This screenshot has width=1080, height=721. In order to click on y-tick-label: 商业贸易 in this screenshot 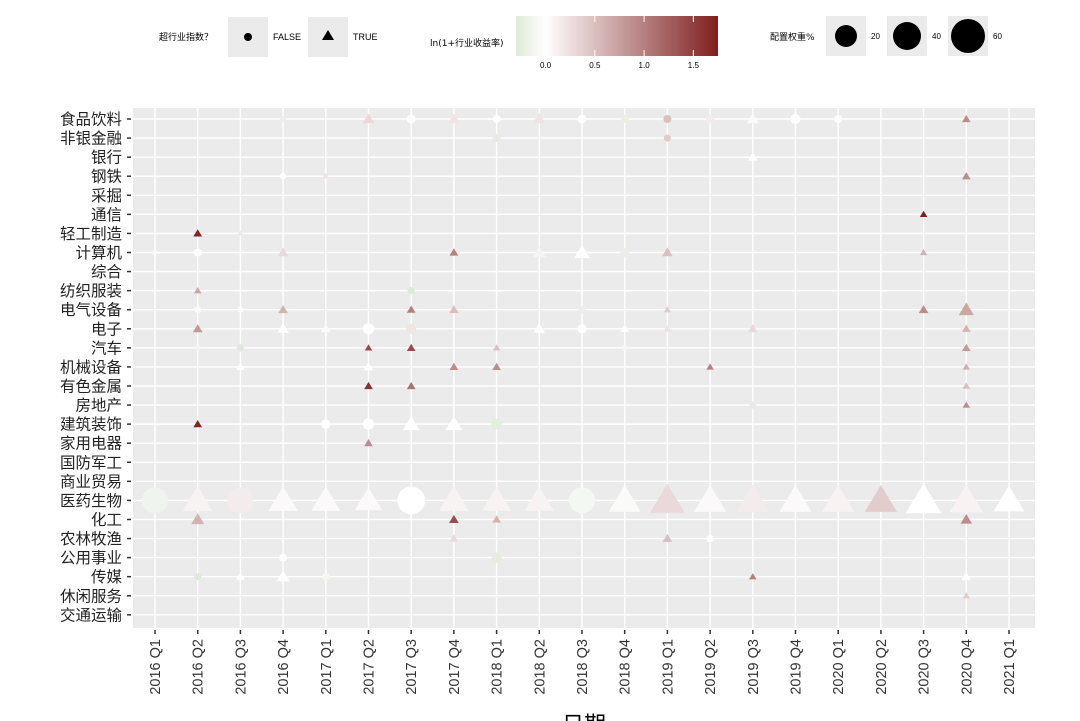, I will do `click(91, 482)`.